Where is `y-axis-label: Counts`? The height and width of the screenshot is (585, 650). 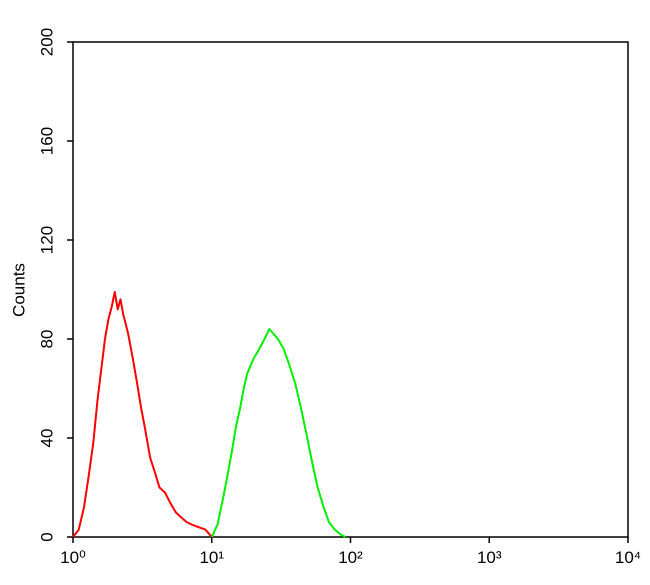 y-axis-label: Counts is located at coordinates (18, 290).